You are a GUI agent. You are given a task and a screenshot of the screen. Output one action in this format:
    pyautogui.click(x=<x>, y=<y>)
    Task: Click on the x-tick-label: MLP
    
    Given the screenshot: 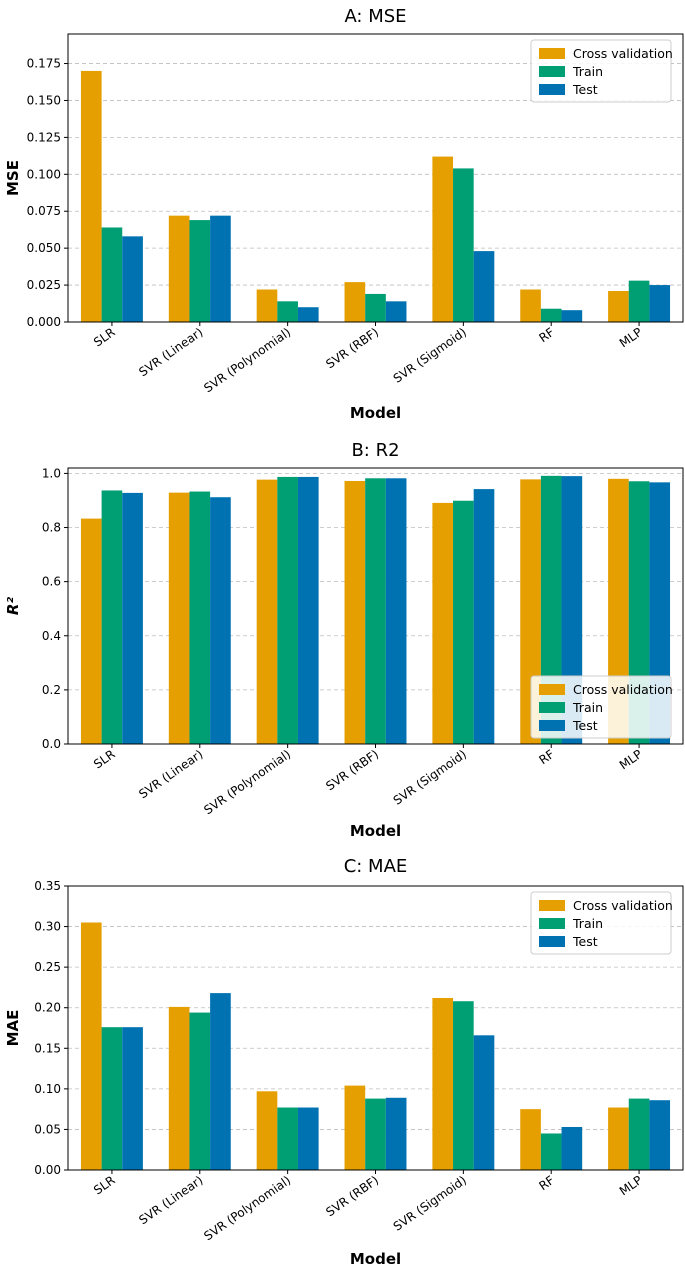 What is the action you would take?
    pyautogui.click(x=631, y=759)
    